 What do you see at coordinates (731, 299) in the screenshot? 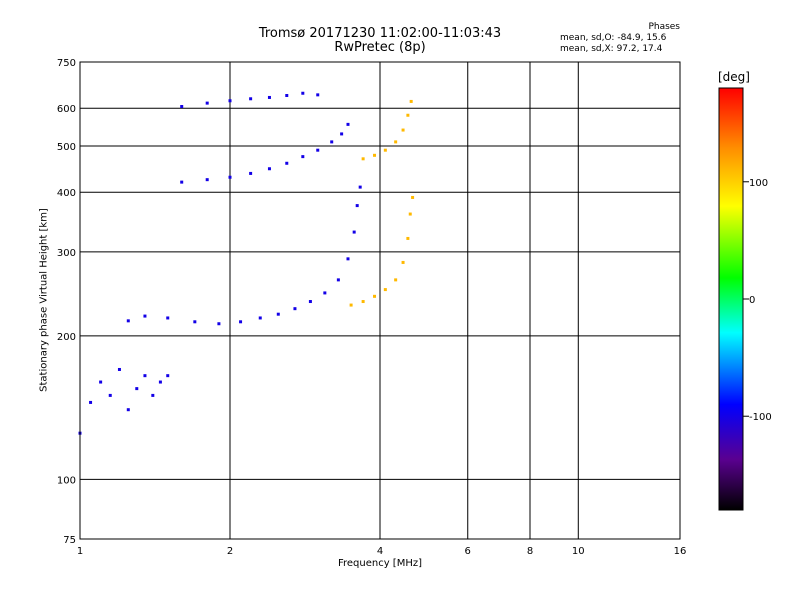
I see `colorbar` at bounding box center [731, 299].